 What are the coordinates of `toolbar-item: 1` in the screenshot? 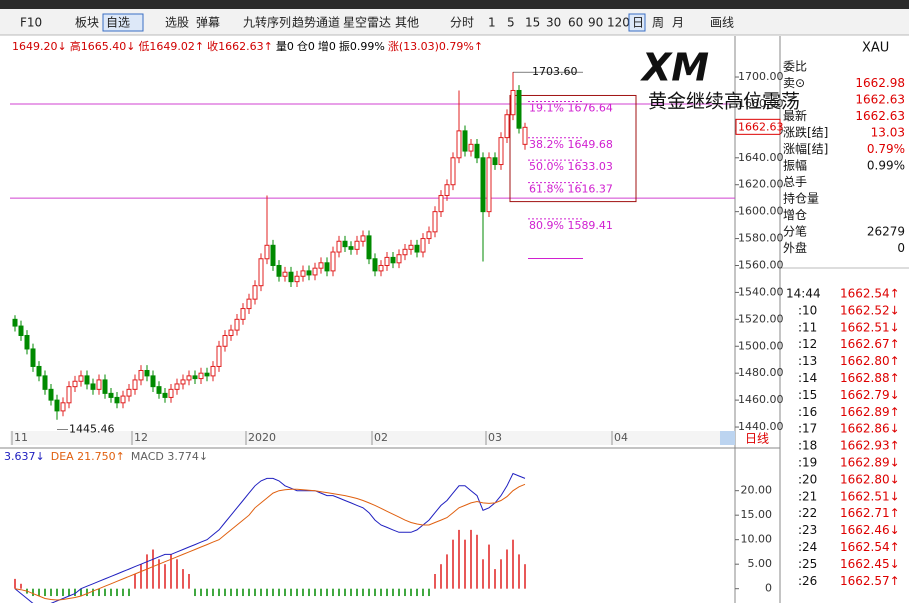 It's located at (492, 23).